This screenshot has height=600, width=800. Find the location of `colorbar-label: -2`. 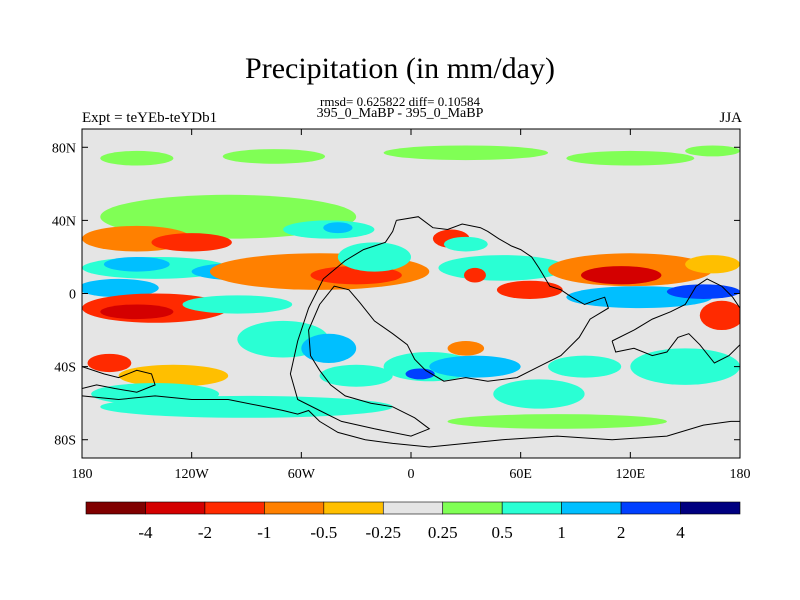

colorbar-label: -2 is located at coordinates (205, 532).